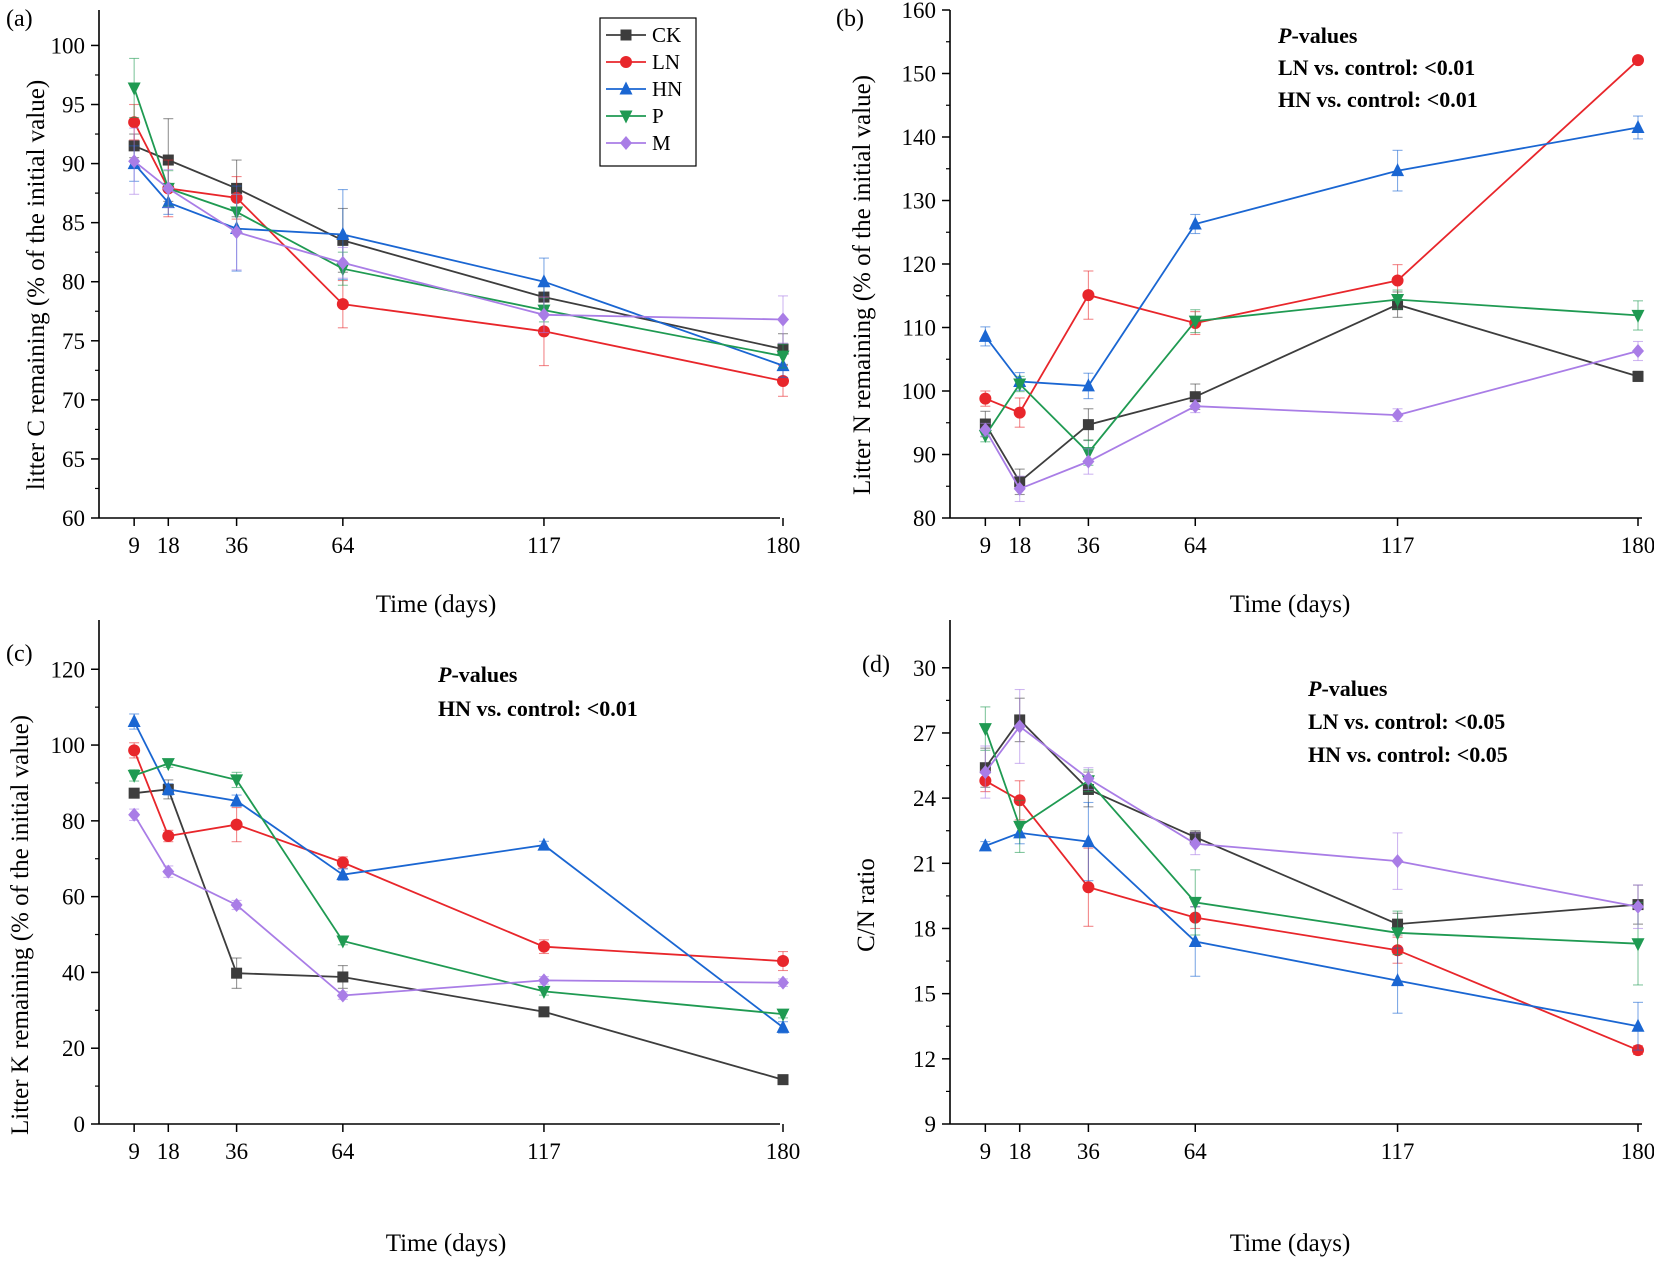 The height and width of the screenshot is (1271, 1654). What do you see at coordinates (73, 459) in the screenshot?
I see `y-tick-label: 65` at bounding box center [73, 459].